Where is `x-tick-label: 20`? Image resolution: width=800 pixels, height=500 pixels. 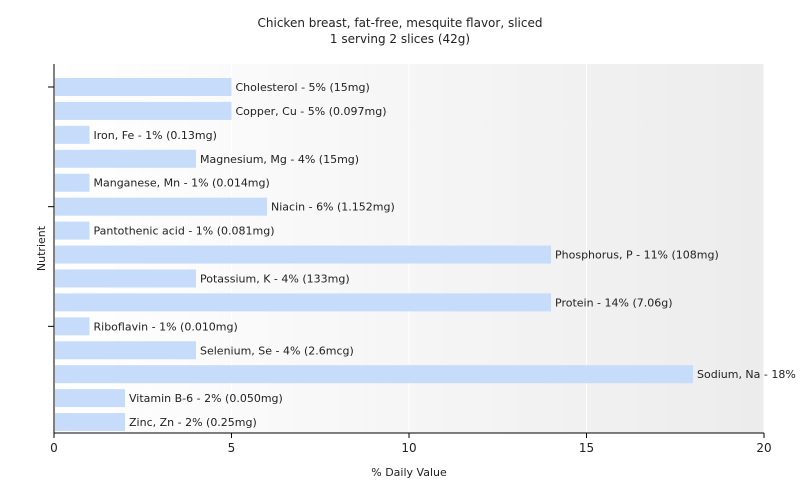 x-tick-label: 20 is located at coordinates (763, 448).